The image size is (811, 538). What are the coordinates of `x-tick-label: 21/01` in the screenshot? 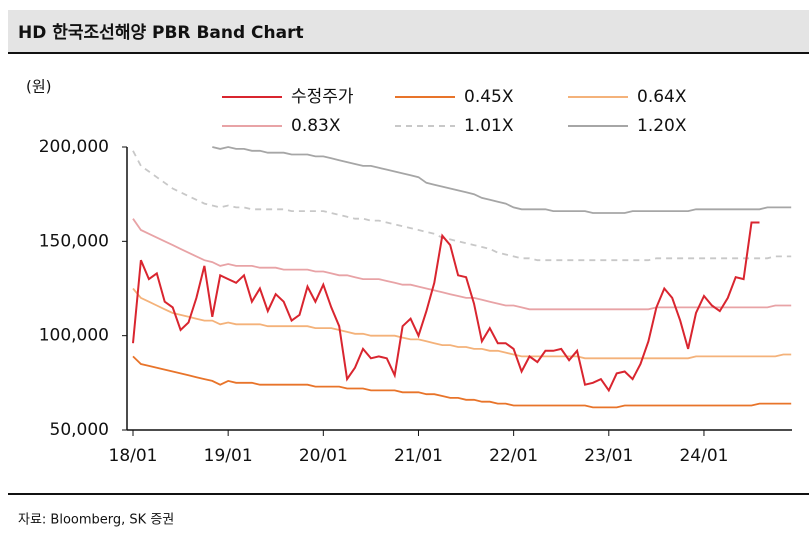 It's located at (418, 456).